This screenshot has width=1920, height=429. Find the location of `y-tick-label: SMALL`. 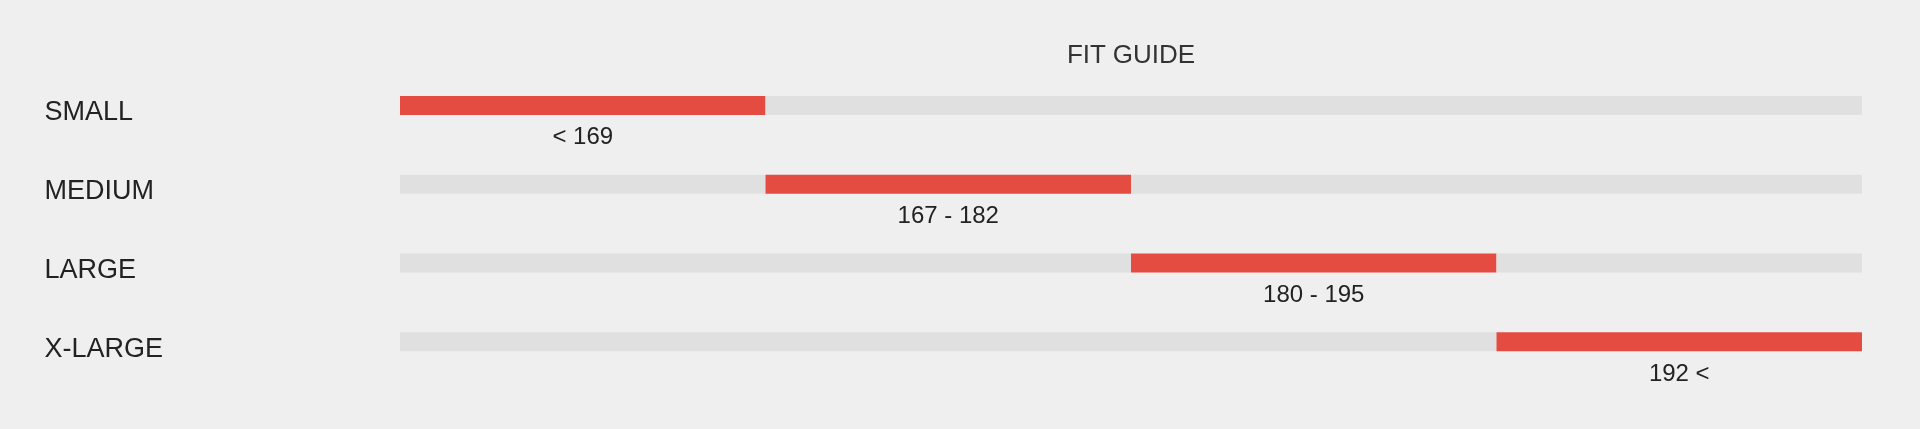

y-tick-label: SMALL is located at coordinates (89, 111).